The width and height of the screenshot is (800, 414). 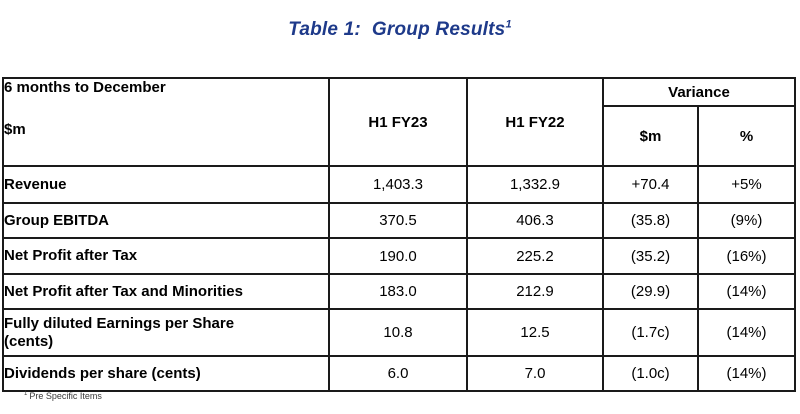 What do you see at coordinates (438, 29) in the screenshot?
I see `table-title-main: Group Results` at bounding box center [438, 29].